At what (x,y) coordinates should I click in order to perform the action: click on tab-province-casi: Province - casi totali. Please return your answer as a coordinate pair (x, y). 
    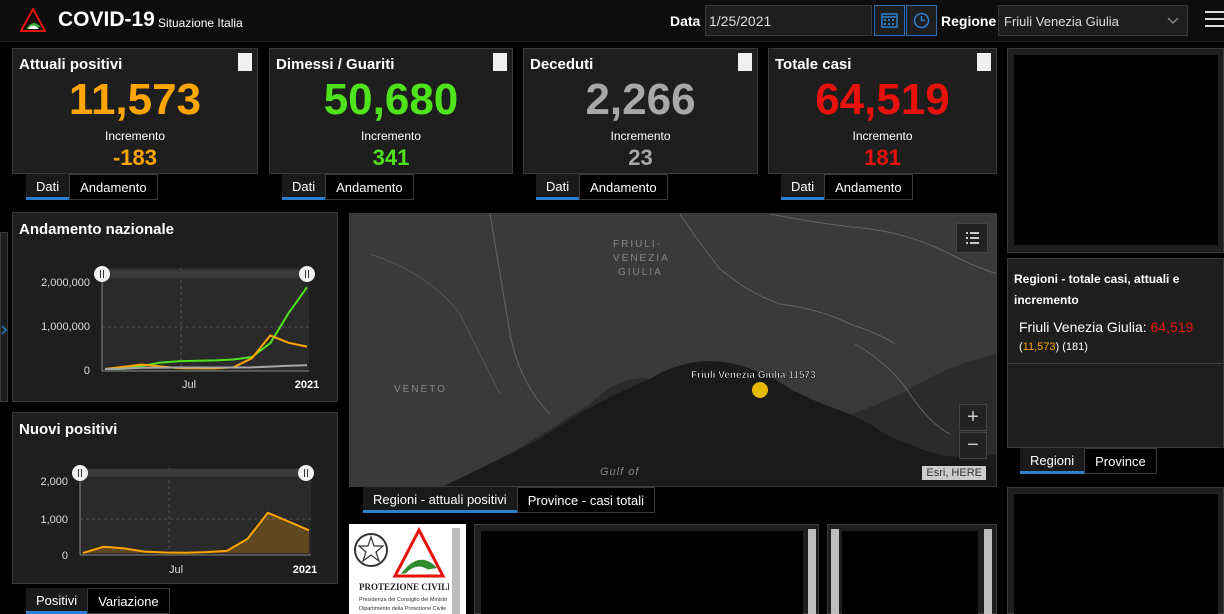
    Looking at the image, I should click on (586, 500).